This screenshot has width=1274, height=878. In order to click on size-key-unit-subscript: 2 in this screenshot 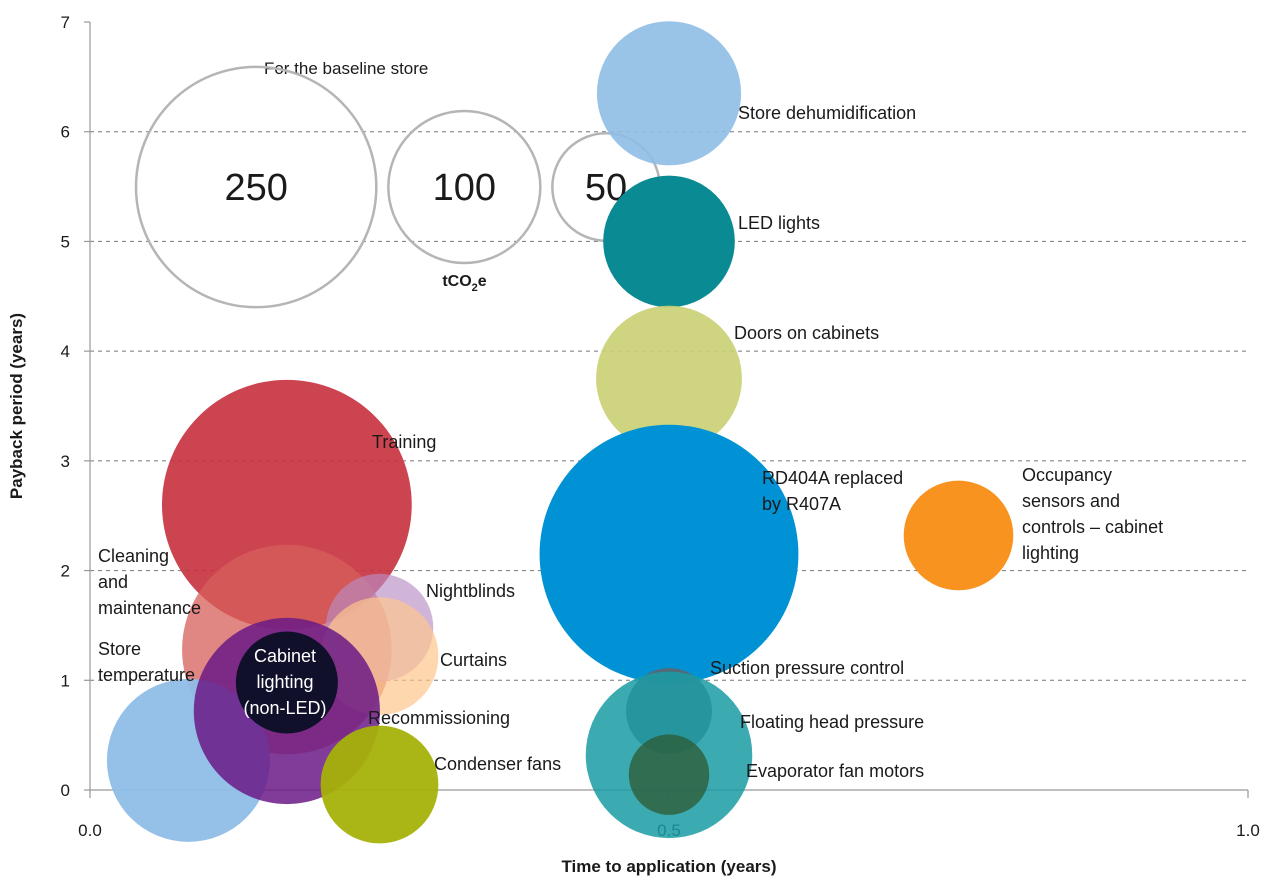, I will do `click(475, 288)`.